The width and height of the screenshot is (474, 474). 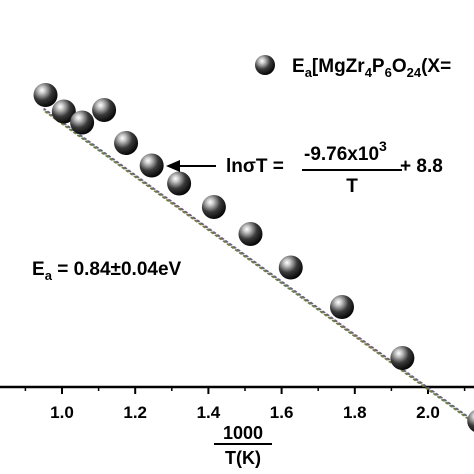 I want to click on legend-marker, so click(x=265, y=65).